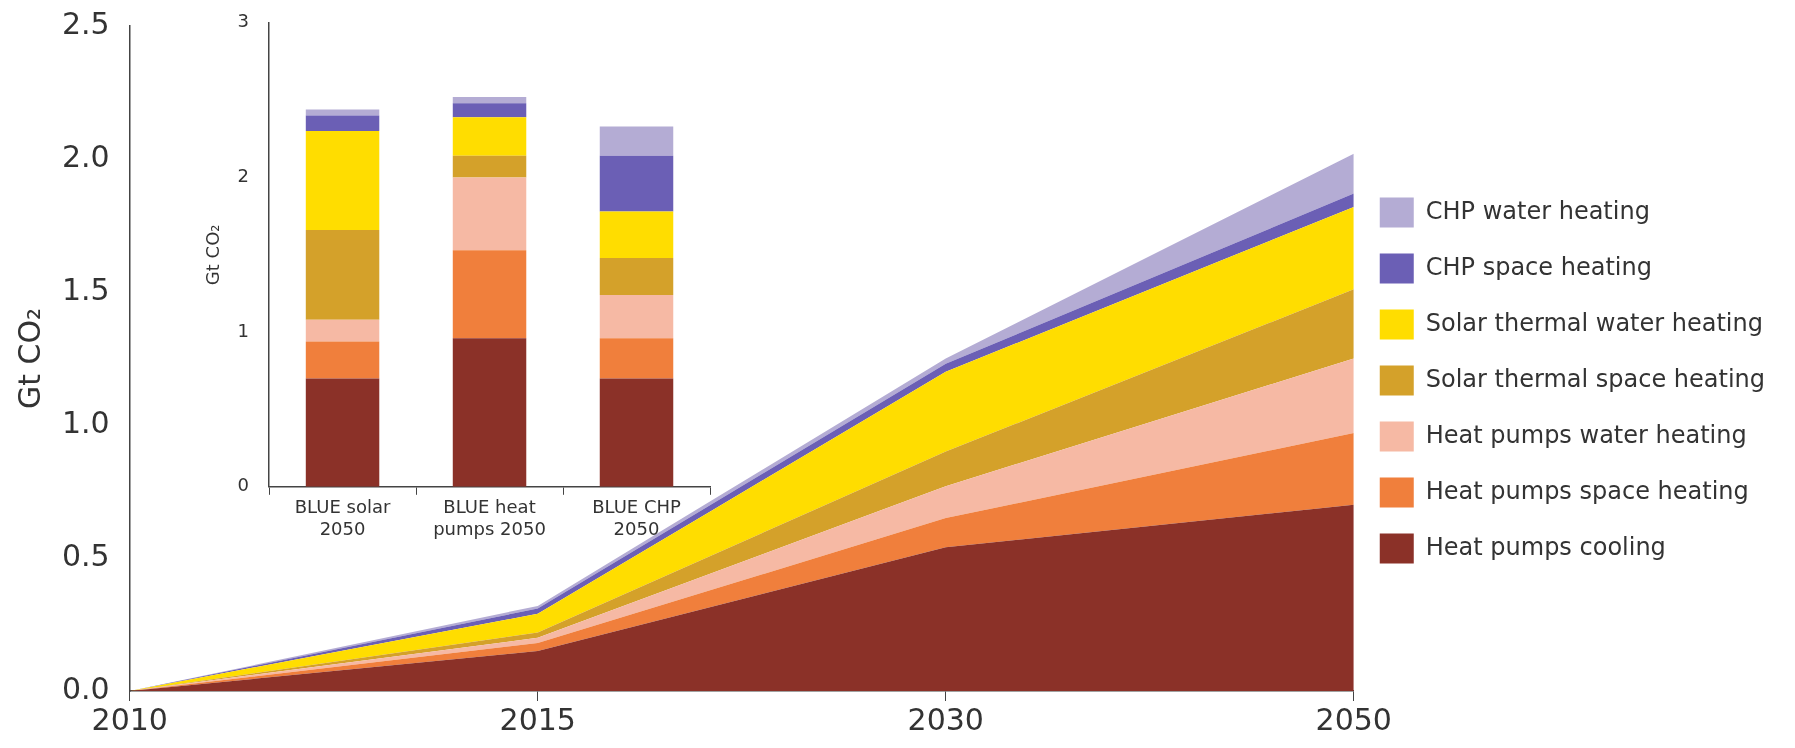 This screenshot has height=748, width=1795. I want to click on x-tick-label: BLUE heat pumps 2050, so click(489, 517).